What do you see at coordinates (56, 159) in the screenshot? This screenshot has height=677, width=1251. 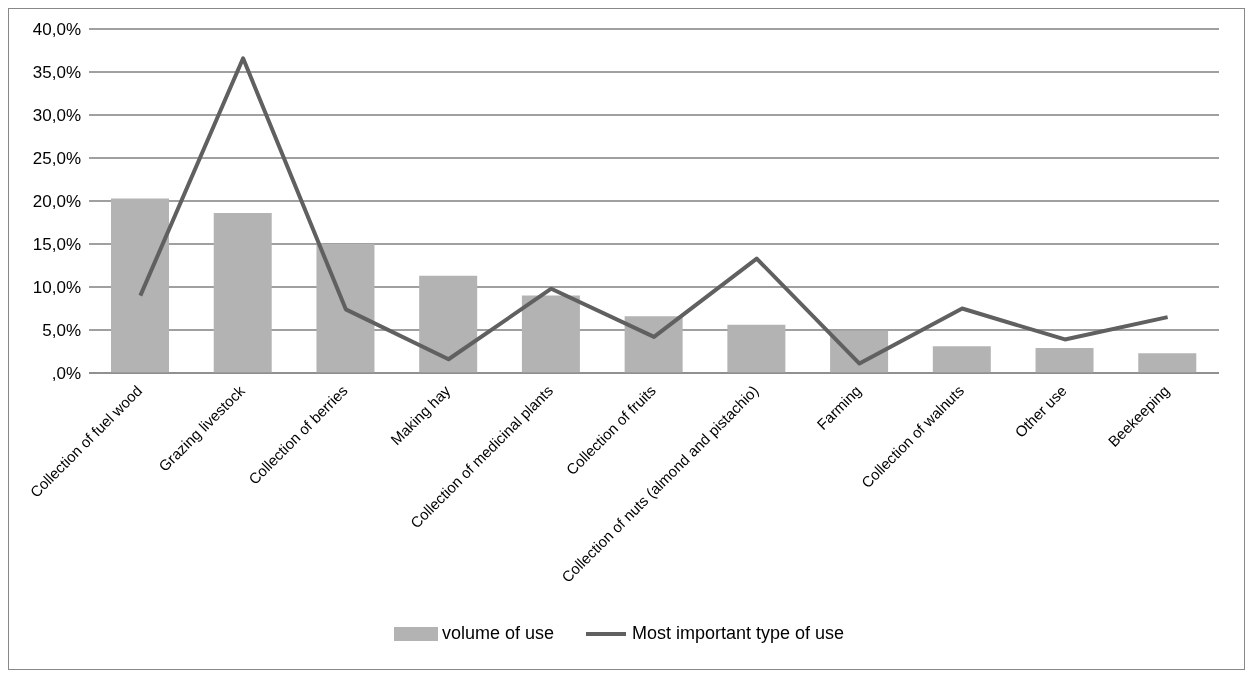 I see `y-tick-label: 25,0%` at bounding box center [56, 159].